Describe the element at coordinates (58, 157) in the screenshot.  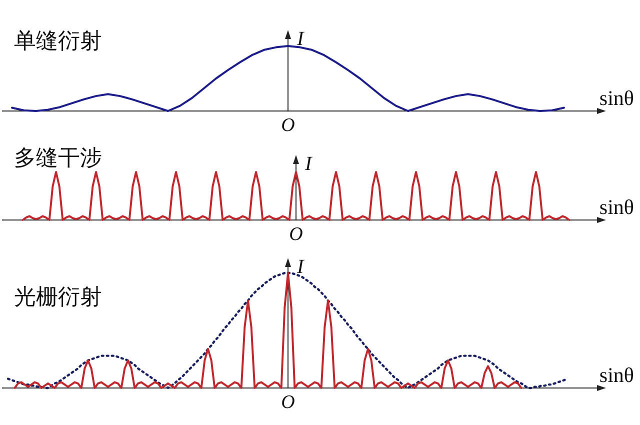
I see `chart-title: 多缝干涉` at that location.